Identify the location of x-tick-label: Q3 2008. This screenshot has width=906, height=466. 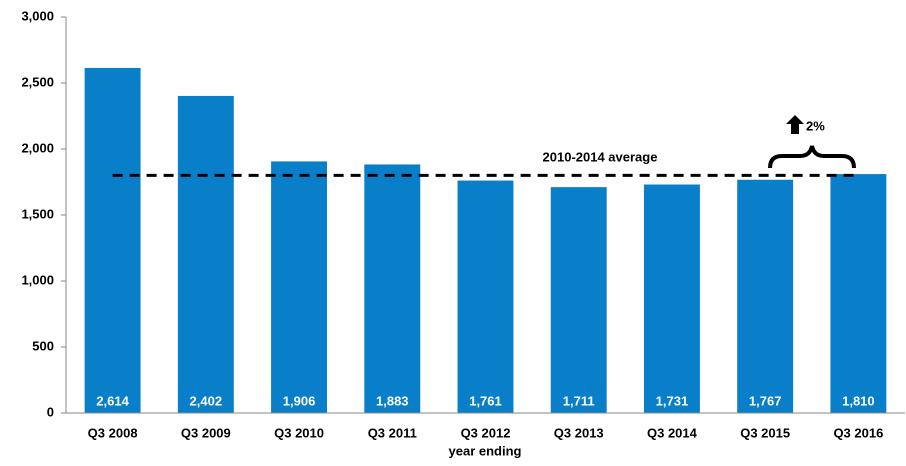
(113, 432).